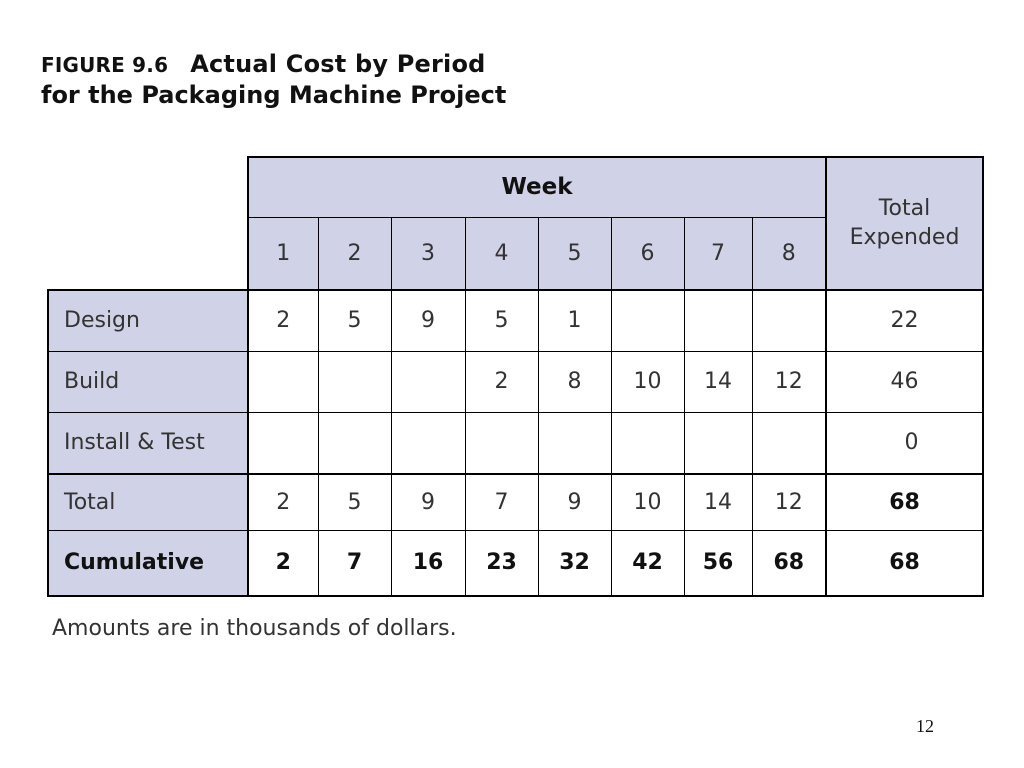  Describe the element at coordinates (148, 187) in the screenshot. I see `corner-blank` at that location.